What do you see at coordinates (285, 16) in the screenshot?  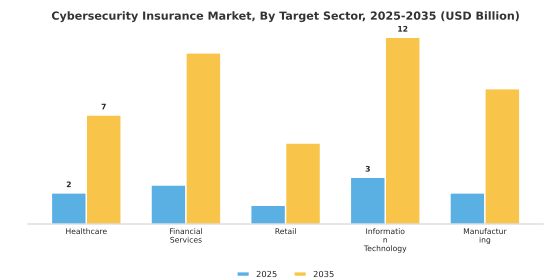 I see `chart-title: Cybersecurity Insurance Market, By Target Sector, 2025-2035 (USD Billion)` at bounding box center [285, 16].